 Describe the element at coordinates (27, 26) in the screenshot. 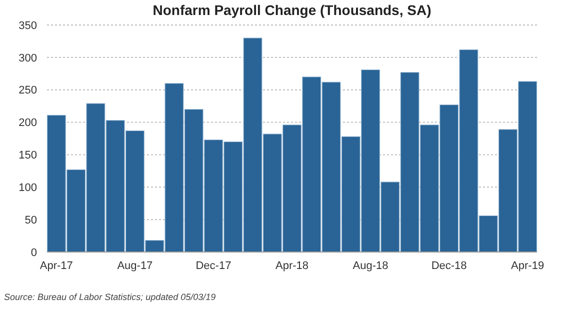

I see `y-tick-label: 350` at that location.